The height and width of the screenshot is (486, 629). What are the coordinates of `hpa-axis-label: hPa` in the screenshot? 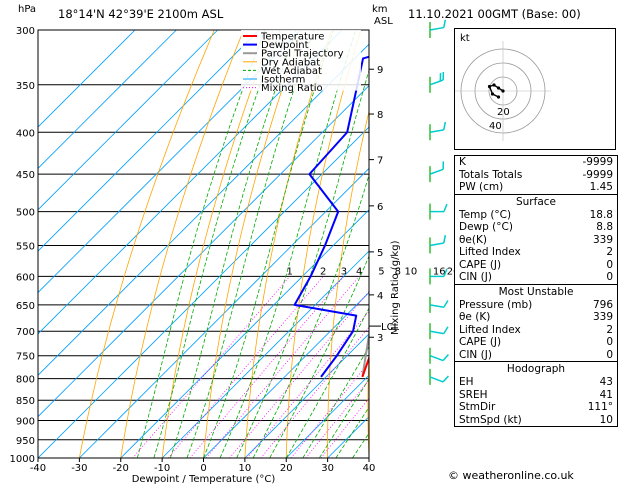 It's located at (27, 9).